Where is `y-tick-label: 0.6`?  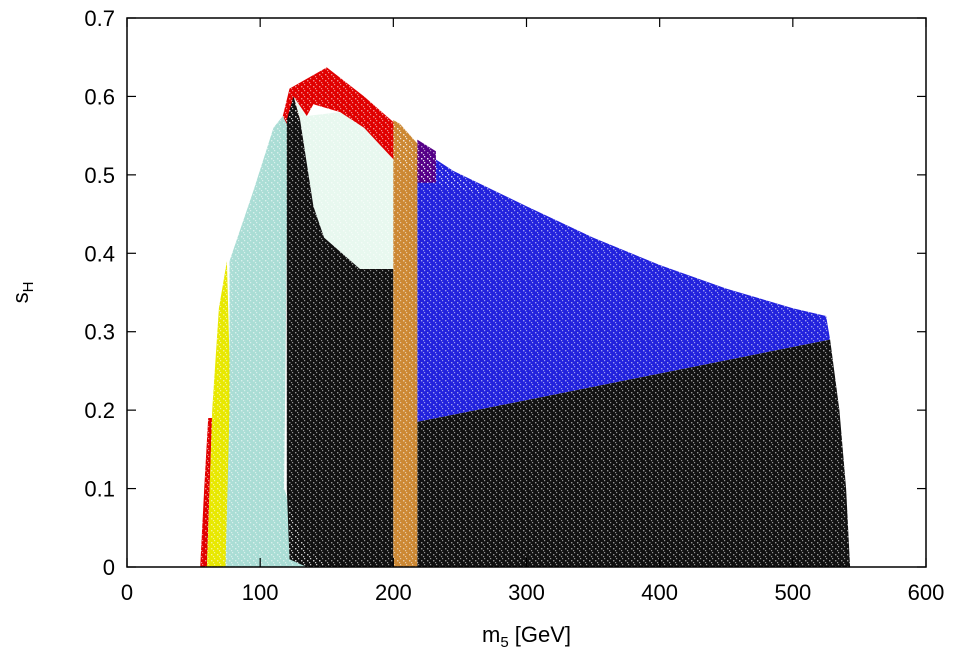
y-tick-label: 0.6 is located at coordinates (99, 96).